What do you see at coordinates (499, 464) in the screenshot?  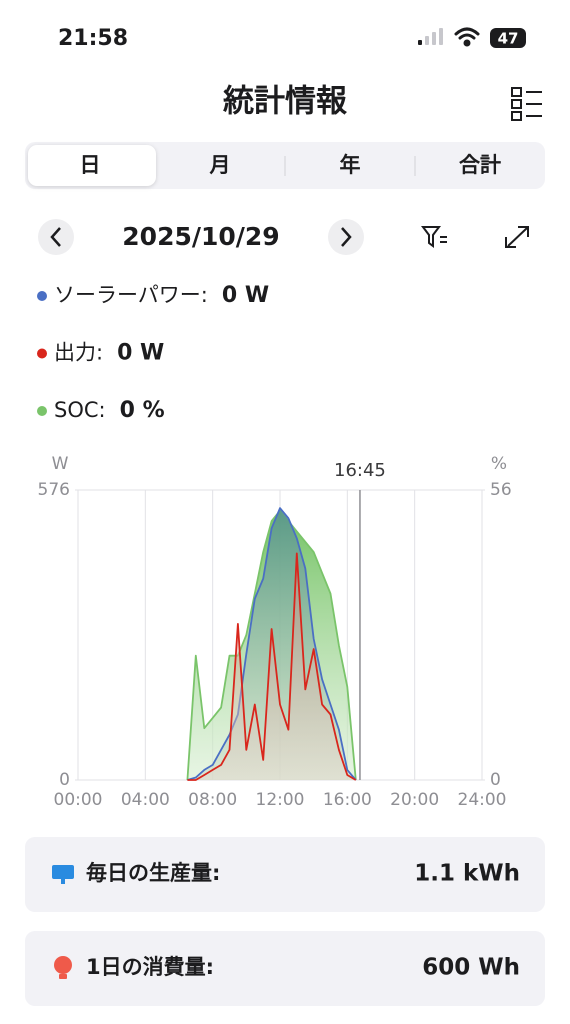 I see `y2-axis-title: %` at bounding box center [499, 464].